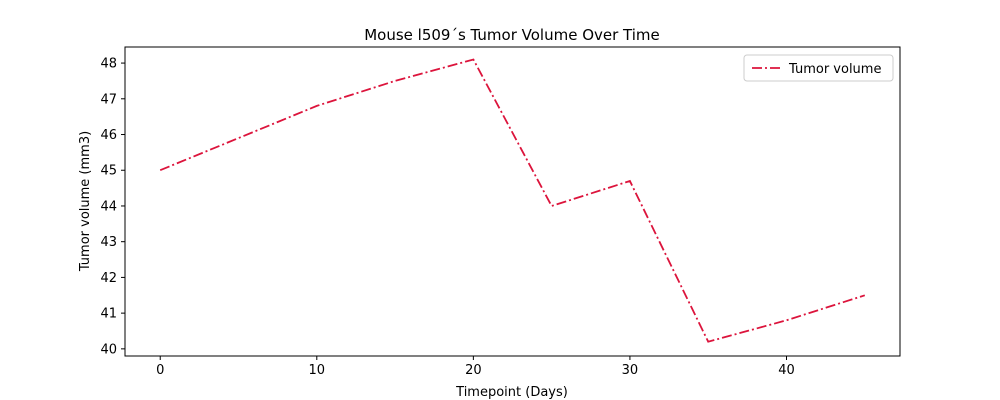 This screenshot has height=400, width=1000. I want to click on x-axis: 0 10 20 30 40, so click(475, 367).